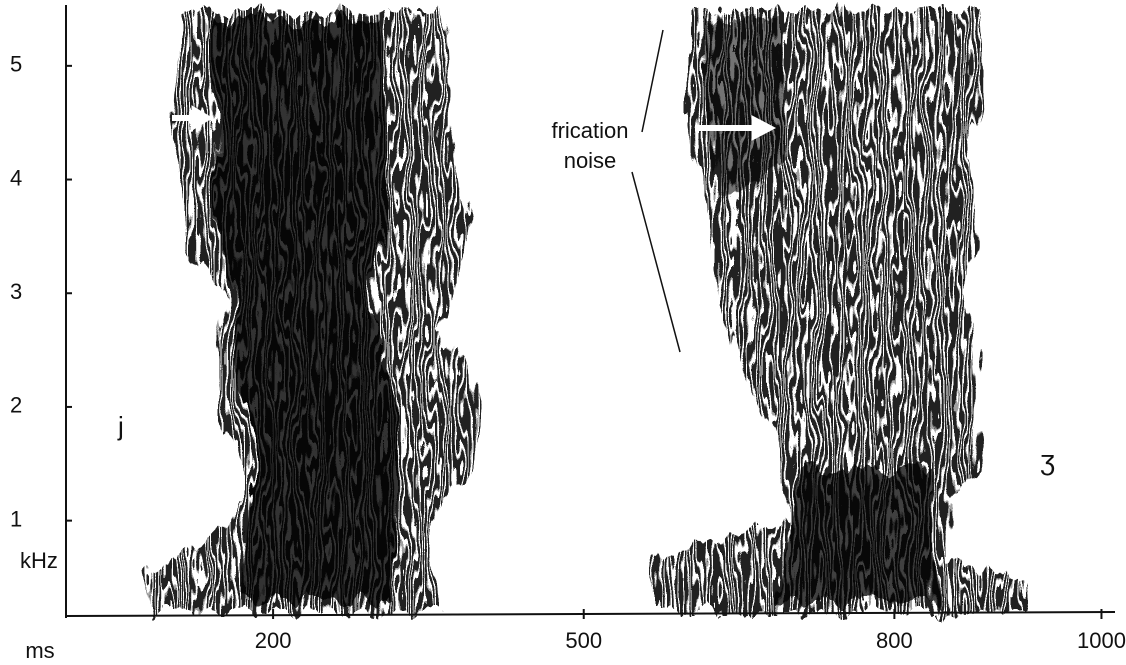  Describe the element at coordinates (894, 640) in the screenshot. I see `x-tick-label: 800` at that location.